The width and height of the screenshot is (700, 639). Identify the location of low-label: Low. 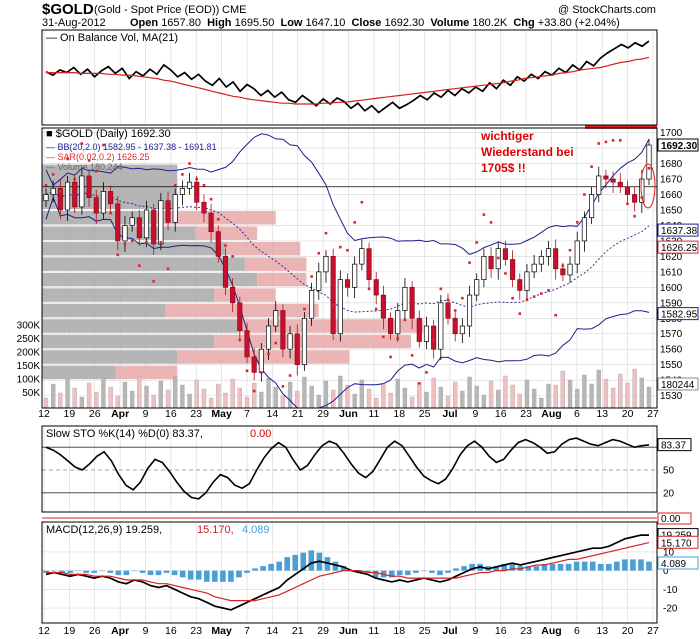
(291, 23).